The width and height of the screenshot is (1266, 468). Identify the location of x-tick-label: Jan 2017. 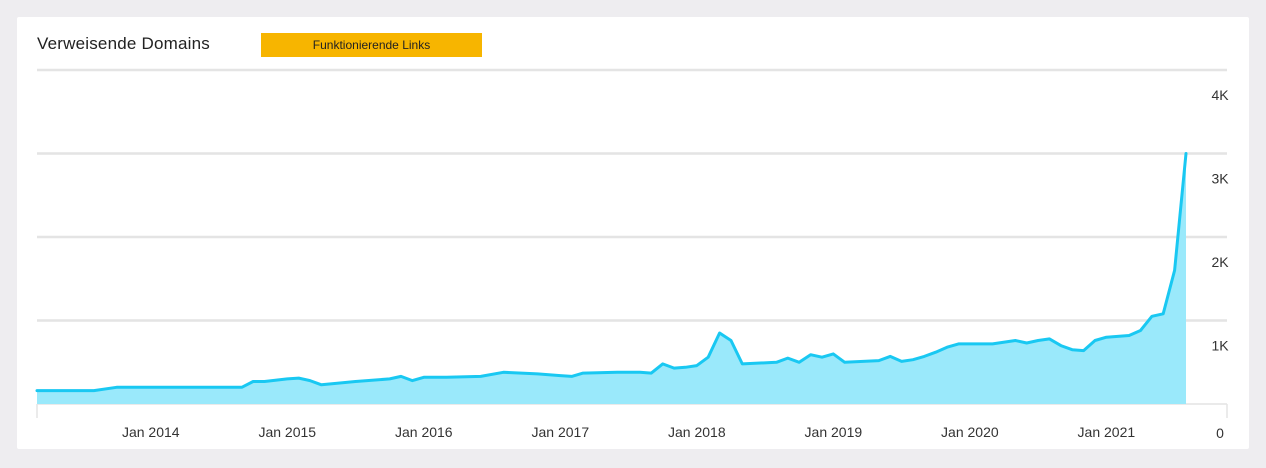
(561, 432).